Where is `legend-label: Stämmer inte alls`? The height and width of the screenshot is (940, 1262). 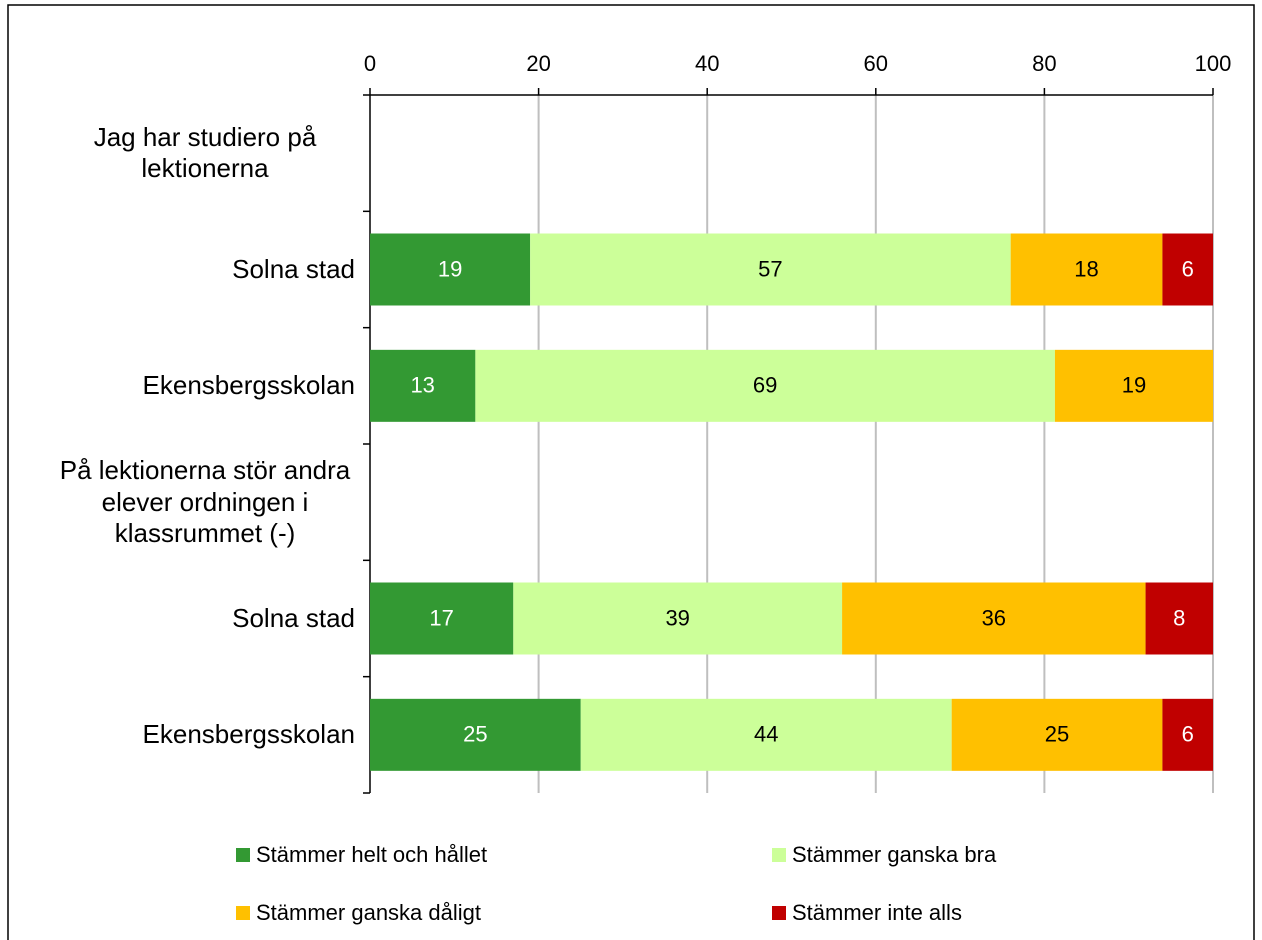
legend-label: Stämmer inte alls is located at coordinates (877, 912).